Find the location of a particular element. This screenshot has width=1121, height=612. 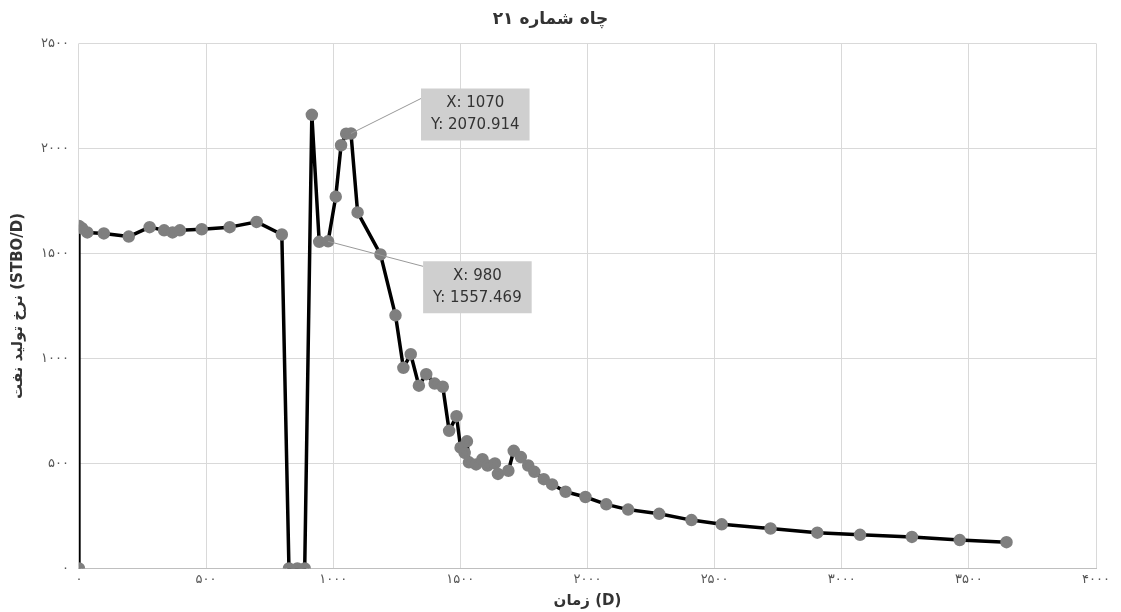

x-axis-title: زمان (D) is located at coordinates (587, 599).